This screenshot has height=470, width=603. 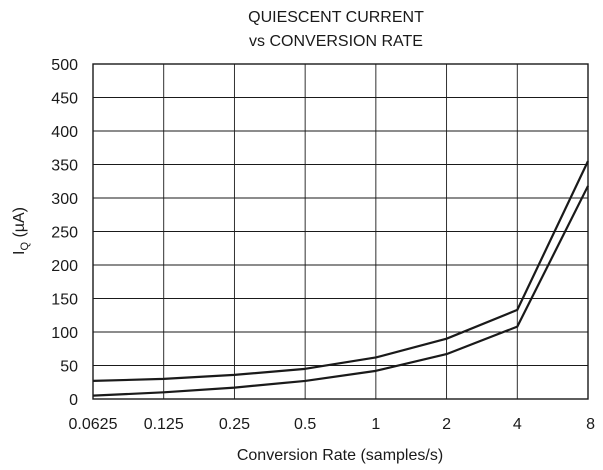 I want to click on x-tick-labels: 0.0625 0.125 0.25 0.5 1 2 4 8, so click(x=332, y=424).